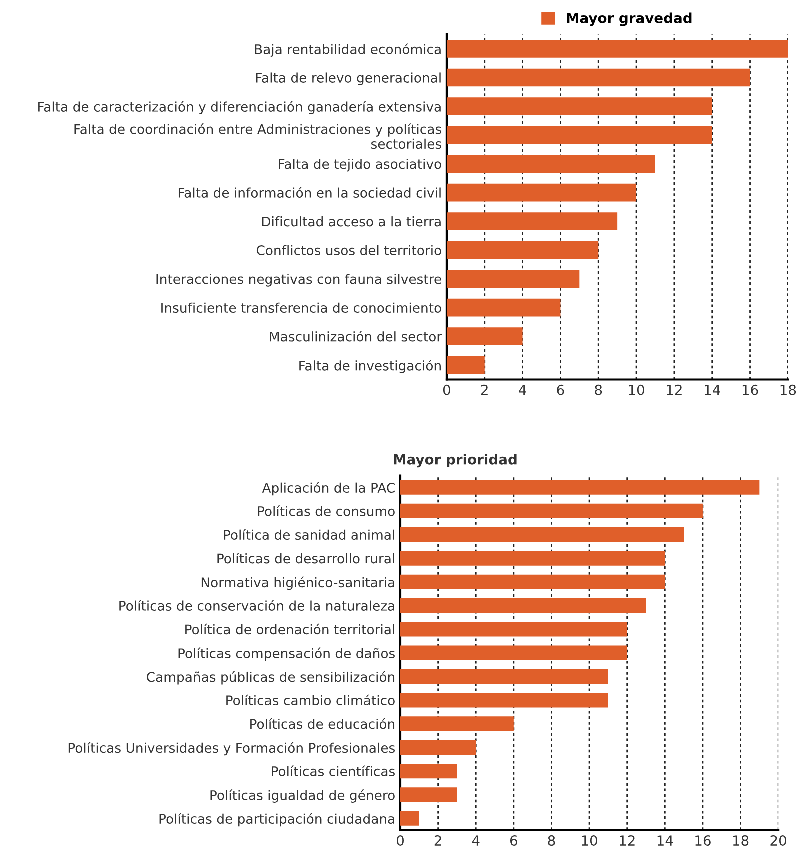 The image size is (801, 865). I want to click on y-tick-label: Falta de tejido asociativo, so click(360, 165).